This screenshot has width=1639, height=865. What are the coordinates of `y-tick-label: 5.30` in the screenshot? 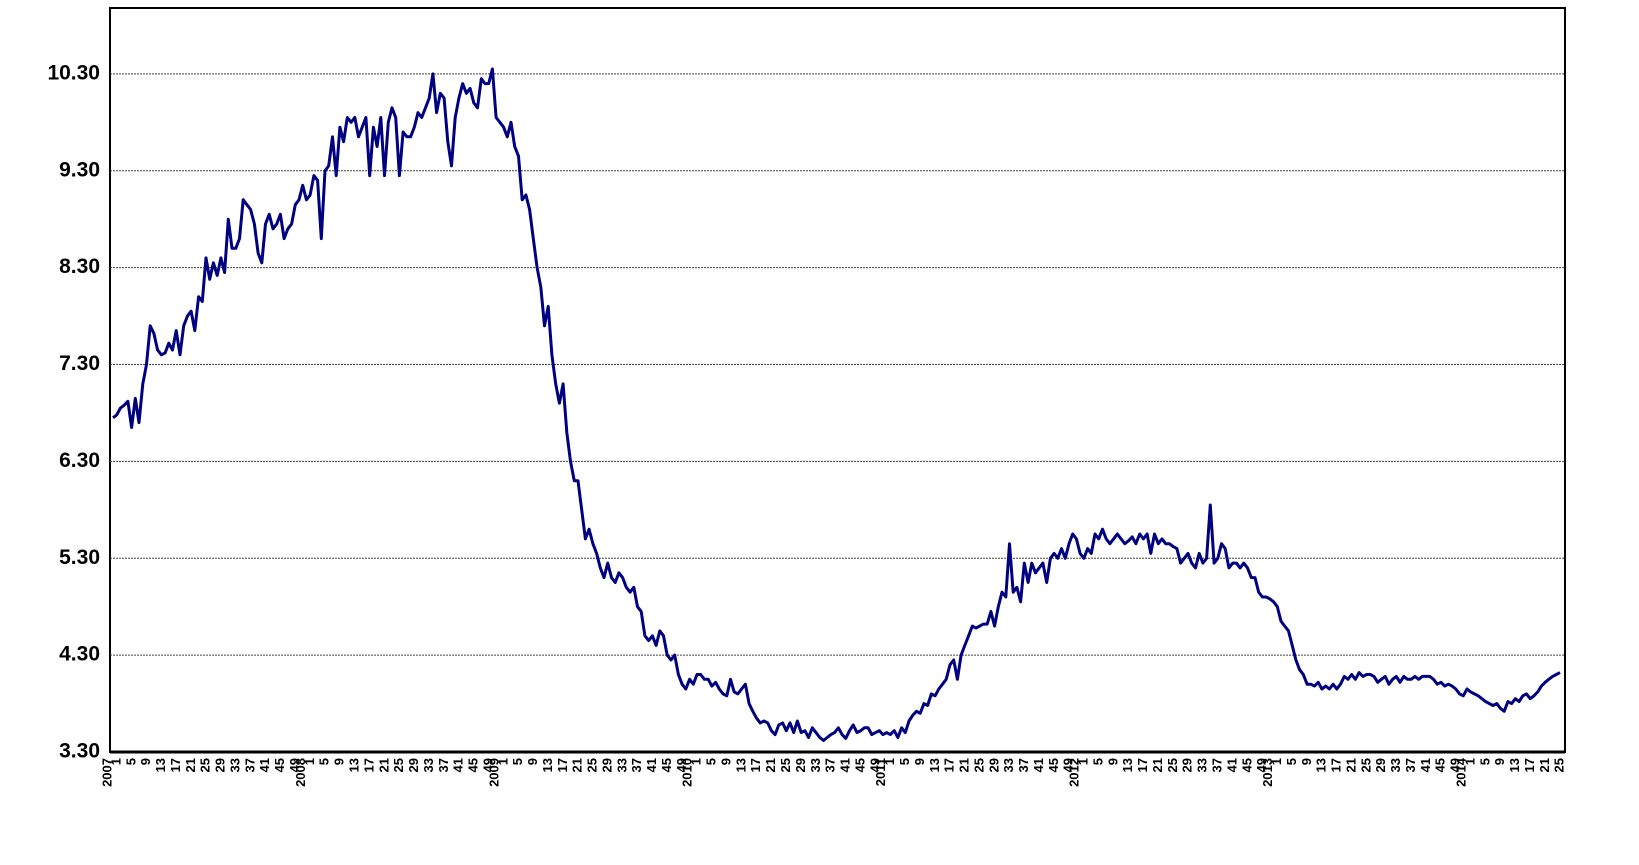 It's located at (79, 557).